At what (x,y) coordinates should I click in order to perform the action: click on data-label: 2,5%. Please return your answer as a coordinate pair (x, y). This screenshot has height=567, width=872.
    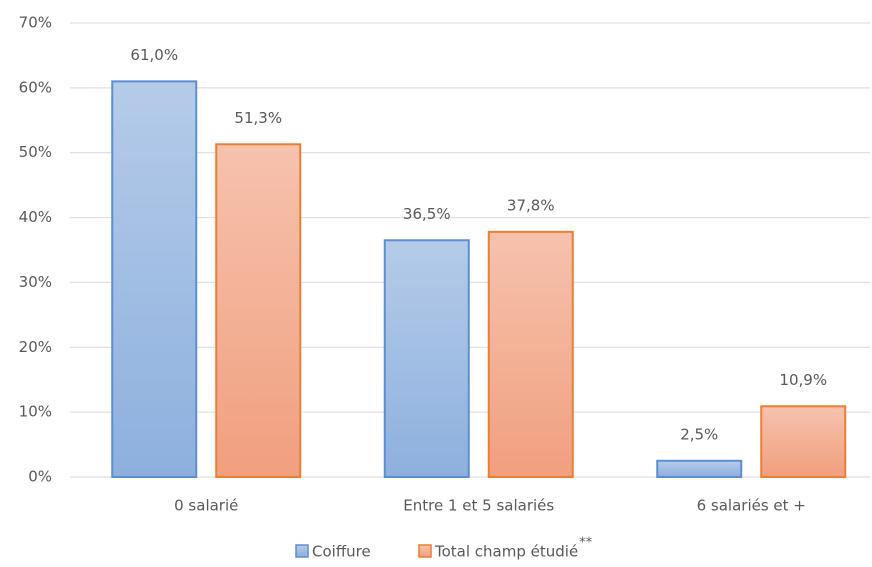
    Looking at the image, I should click on (699, 434).